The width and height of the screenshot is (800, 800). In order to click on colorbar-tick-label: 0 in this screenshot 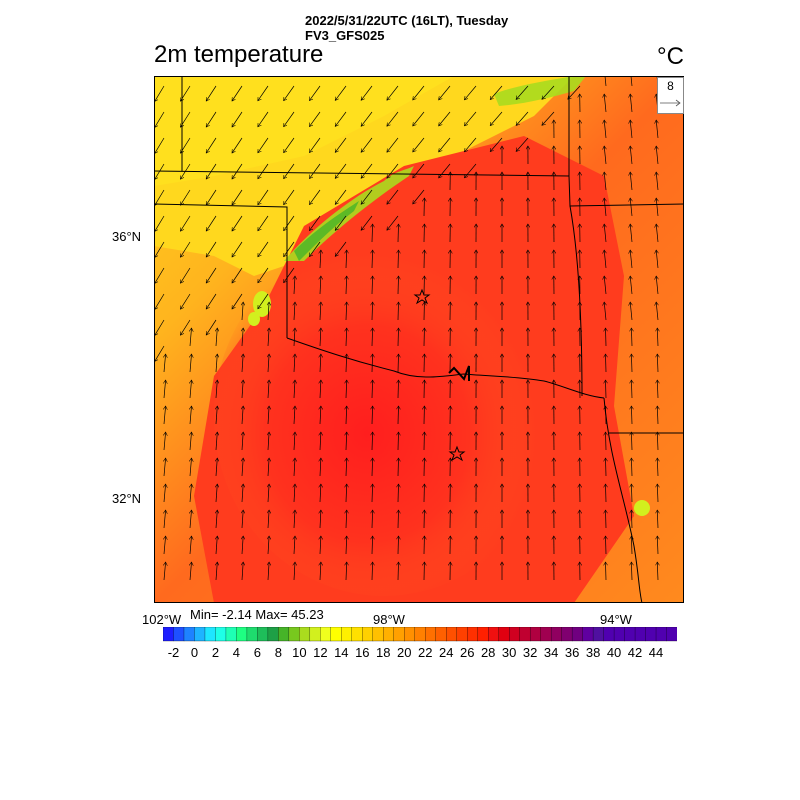, I will do `click(194, 652)`.